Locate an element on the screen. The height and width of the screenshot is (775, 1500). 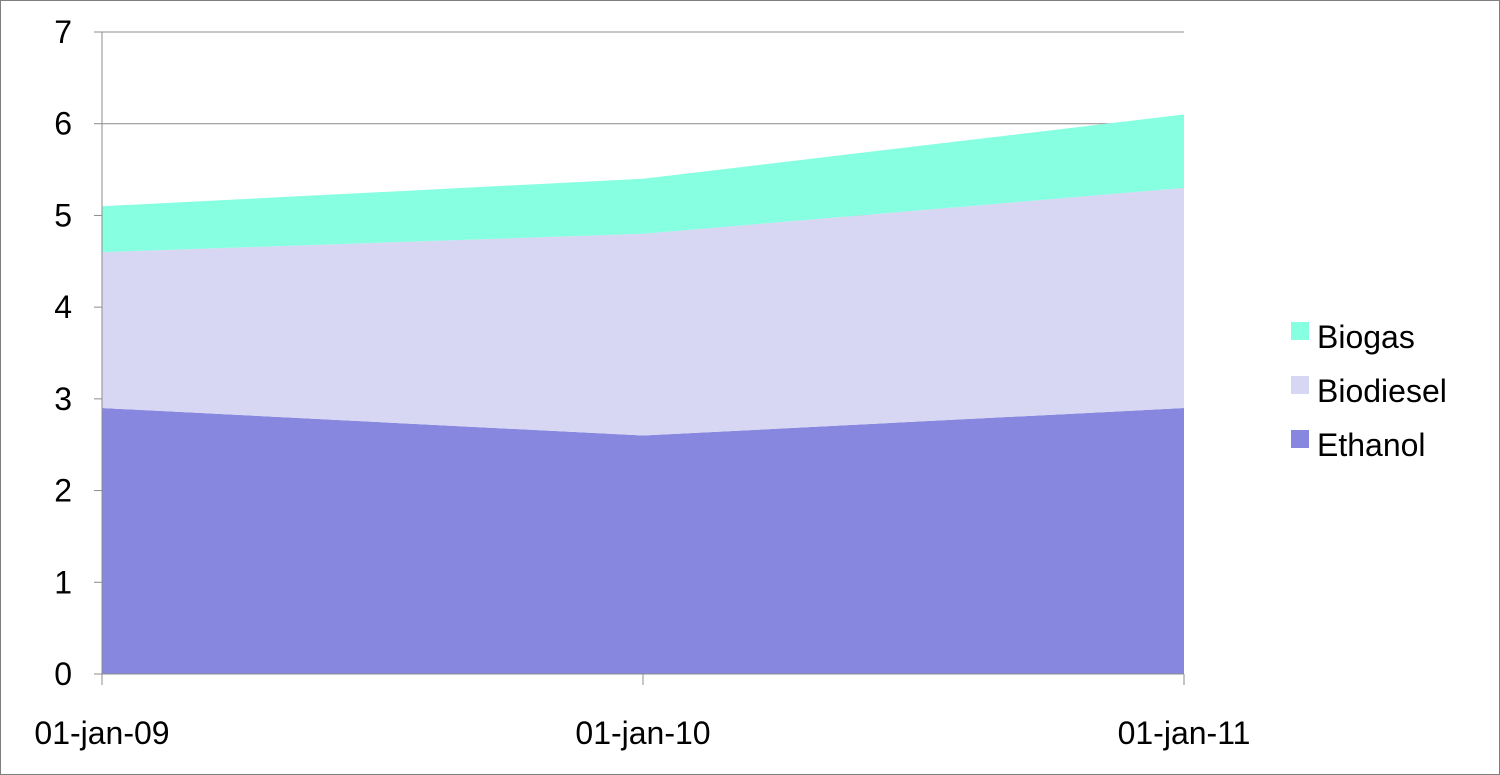
legend-swatch-biogas is located at coordinates (1300, 331).